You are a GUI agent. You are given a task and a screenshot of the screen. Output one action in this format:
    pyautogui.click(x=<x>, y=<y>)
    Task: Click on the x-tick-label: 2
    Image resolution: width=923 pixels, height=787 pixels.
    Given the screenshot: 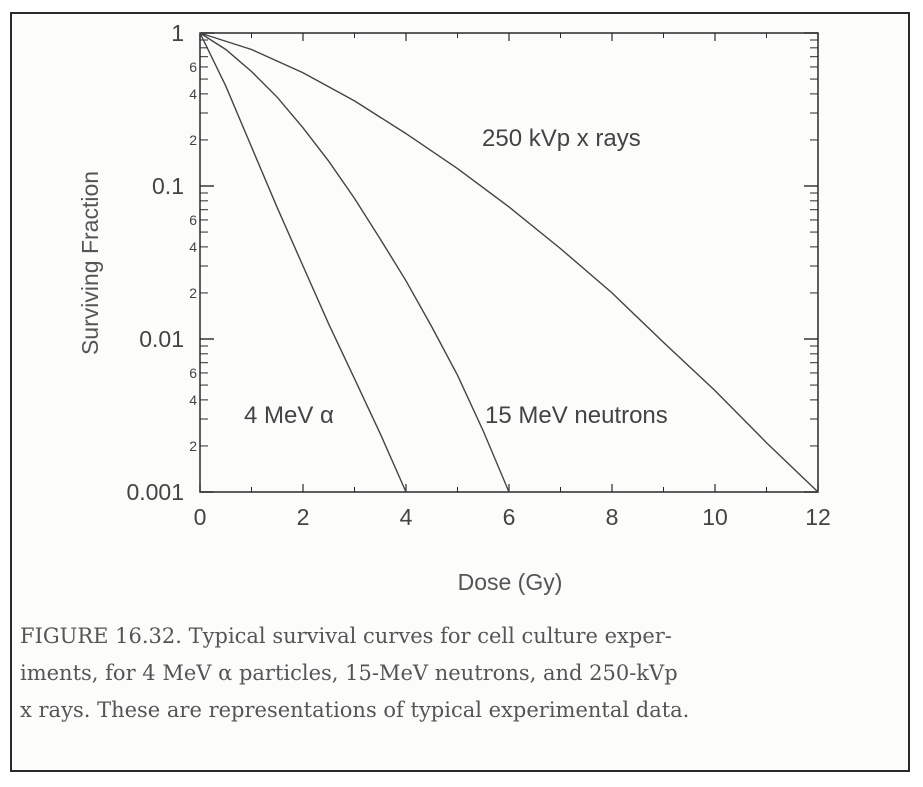 What is the action you would take?
    pyautogui.click(x=303, y=517)
    